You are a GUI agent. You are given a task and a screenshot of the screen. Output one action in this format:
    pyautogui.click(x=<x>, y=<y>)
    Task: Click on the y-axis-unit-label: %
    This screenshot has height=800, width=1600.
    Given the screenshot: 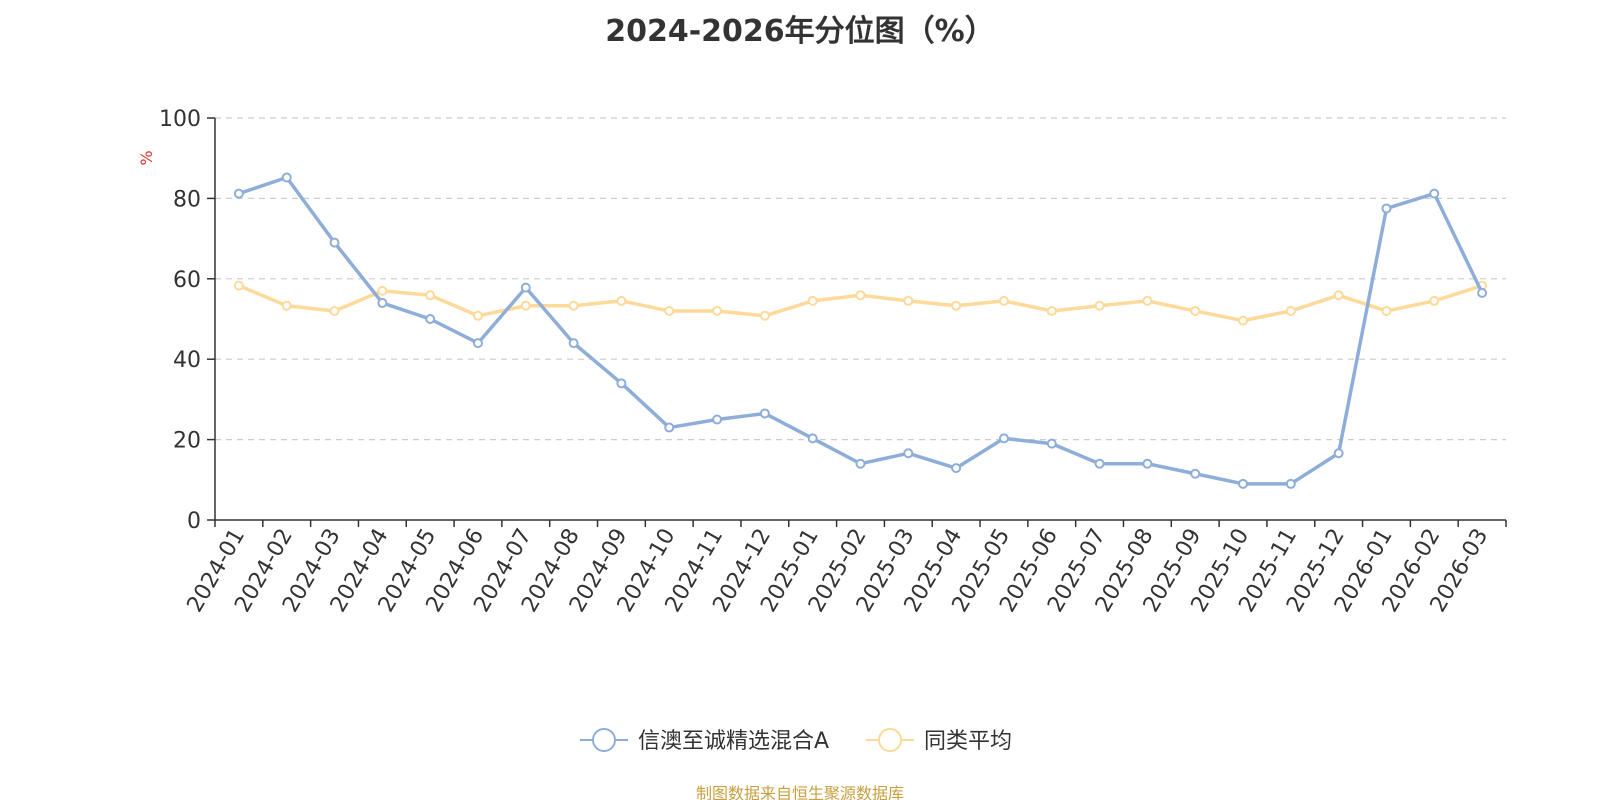 What is the action you would take?
    pyautogui.click(x=146, y=157)
    